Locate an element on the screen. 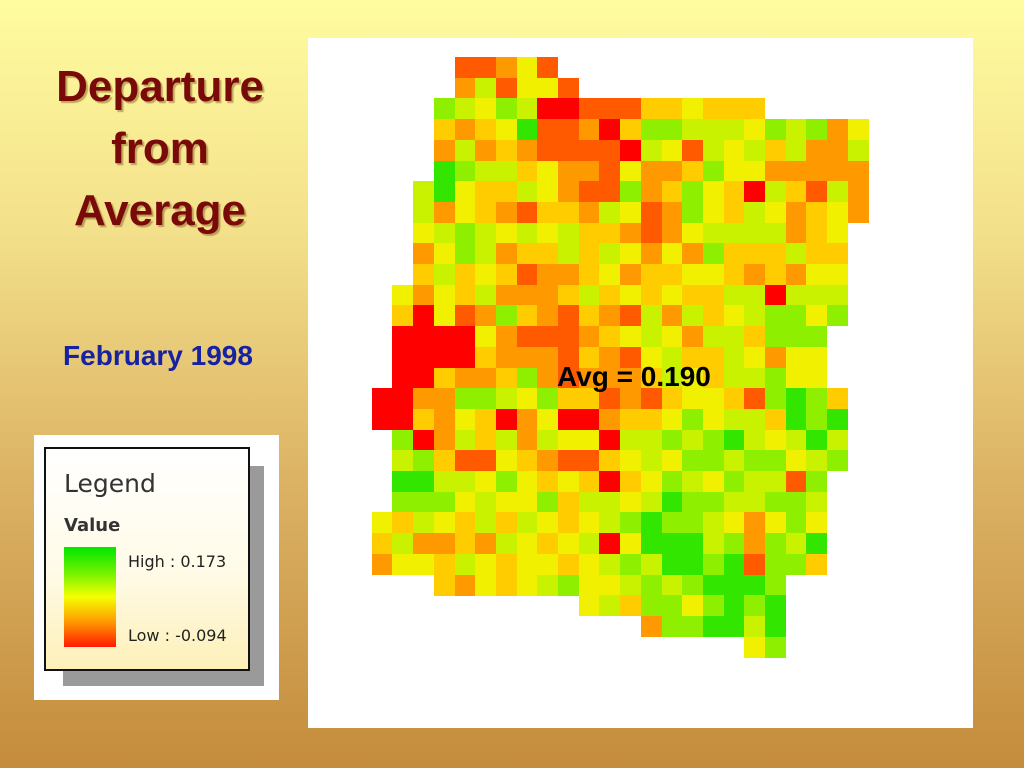  slide-title: Departure from Average is located at coordinates (160, 149).